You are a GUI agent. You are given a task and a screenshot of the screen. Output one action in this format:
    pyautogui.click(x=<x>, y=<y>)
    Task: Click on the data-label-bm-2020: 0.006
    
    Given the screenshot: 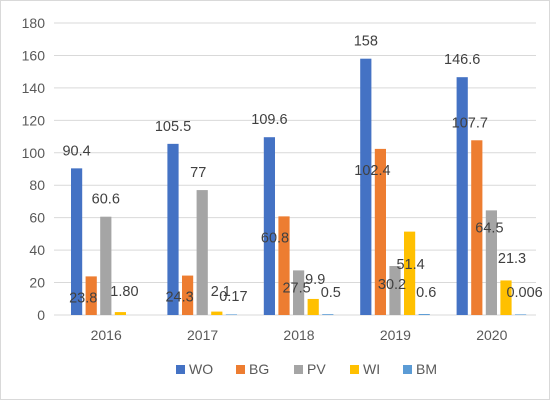 What is the action you would take?
    pyautogui.click(x=524, y=293)
    